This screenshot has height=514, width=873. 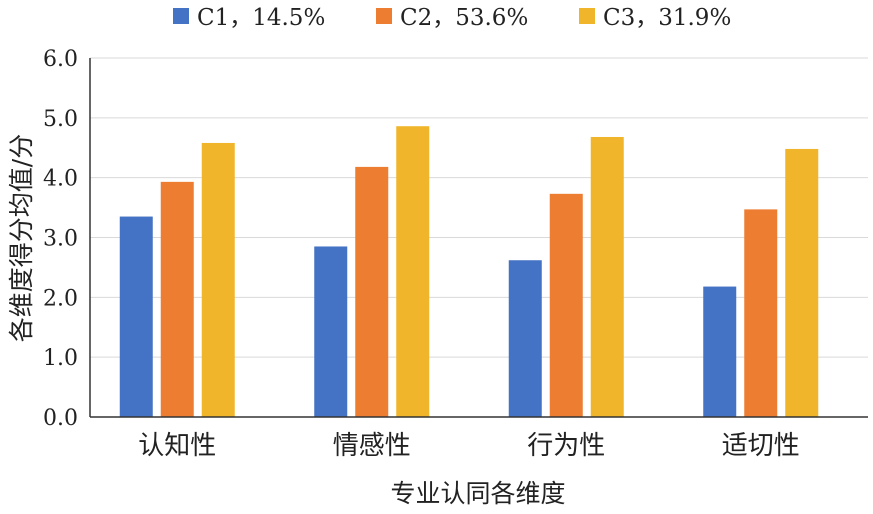 I want to click on x-category-label: 情感性, so click(x=372, y=446).